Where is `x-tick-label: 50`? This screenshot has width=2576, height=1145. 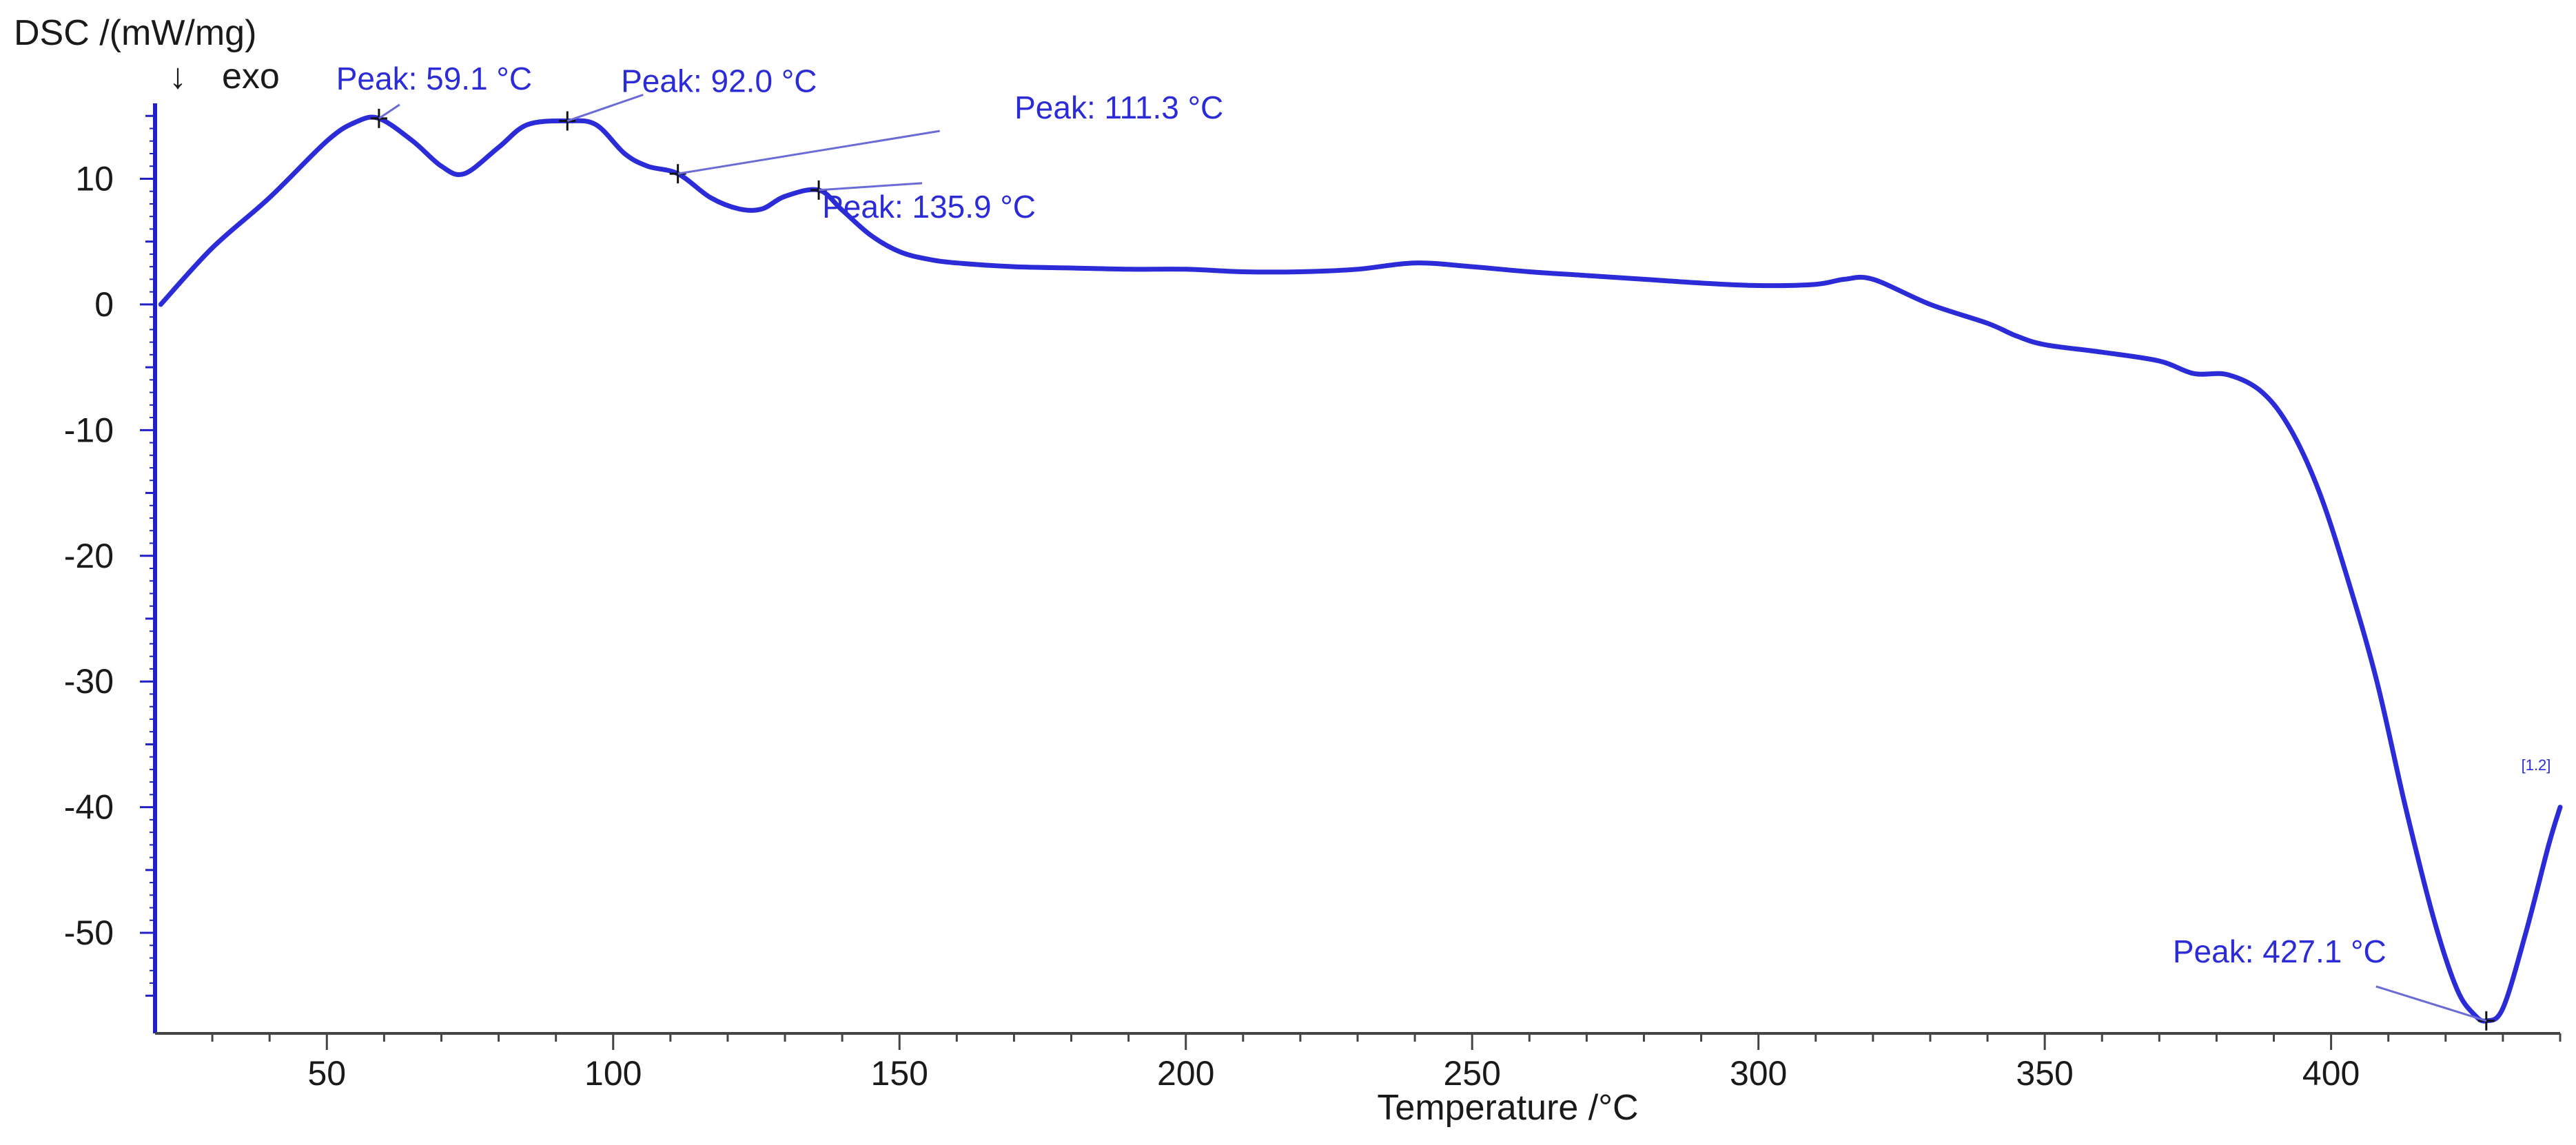
x-tick-label: 50 is located at coordinates (326, 1073).